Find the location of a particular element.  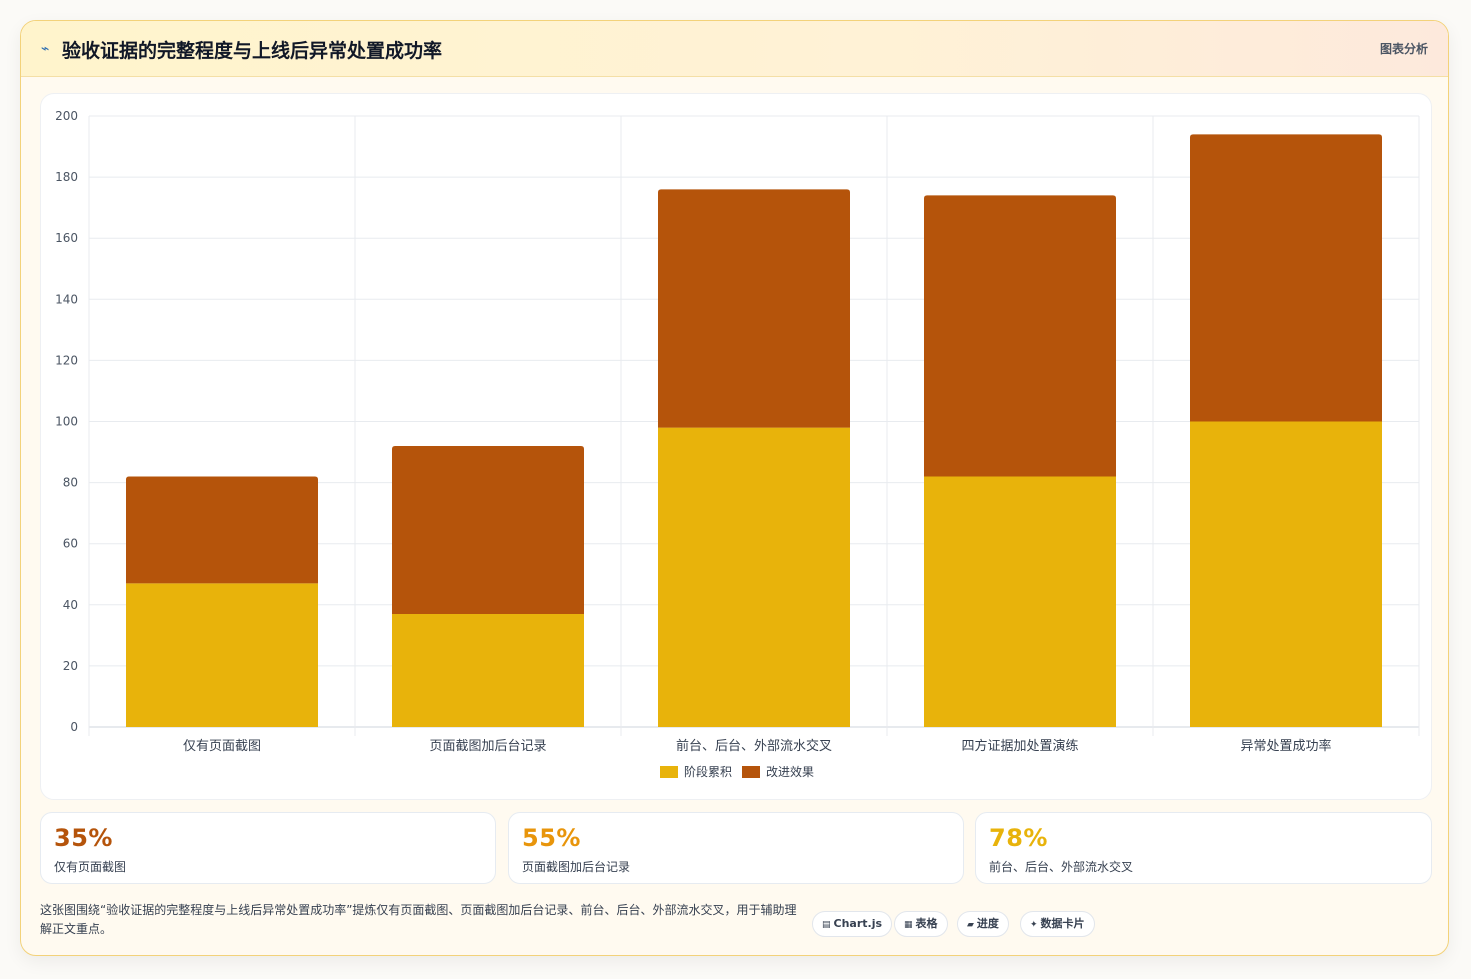

chip-label: 进度 is located at coordinates (987, 923).